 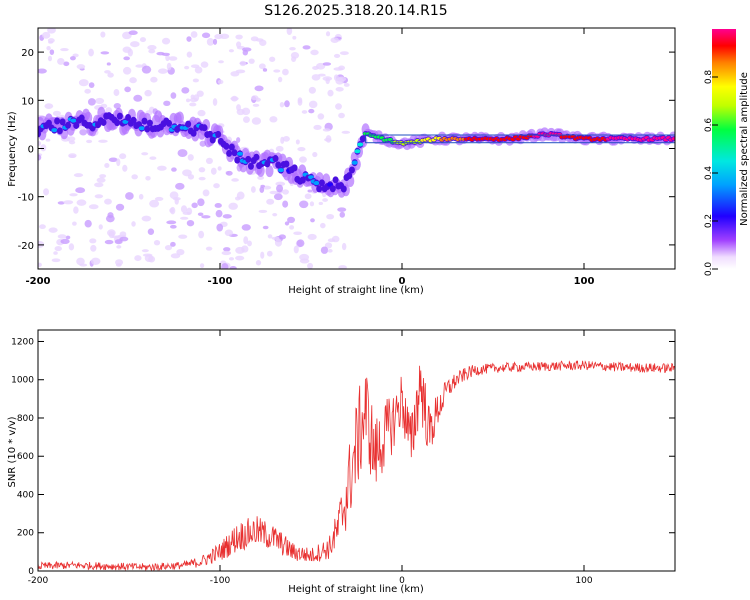 What do you see at coordinates (709, 173) in the screenshot?
I see `colorbar-tick-label: 0.4` at bounding box center [709, 173].